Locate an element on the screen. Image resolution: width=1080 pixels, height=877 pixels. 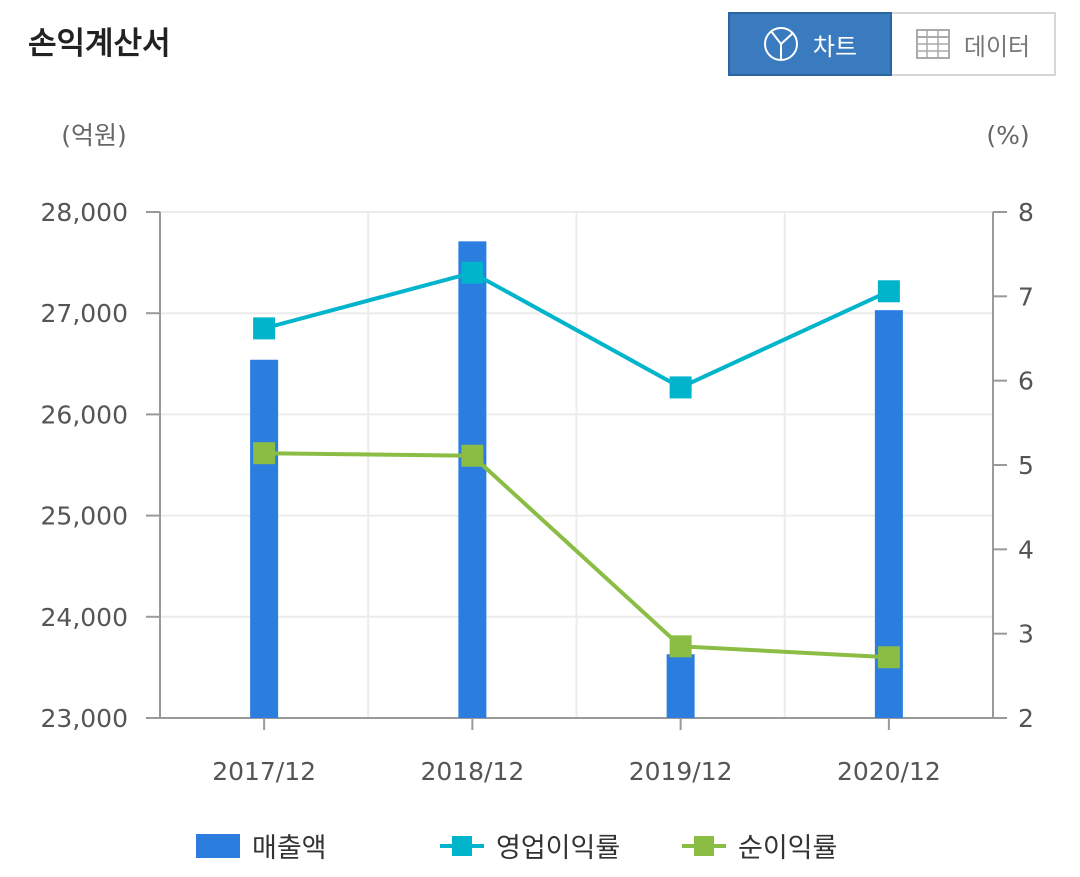
right-tick-label: 6 is located at coordinates (1026, 381).